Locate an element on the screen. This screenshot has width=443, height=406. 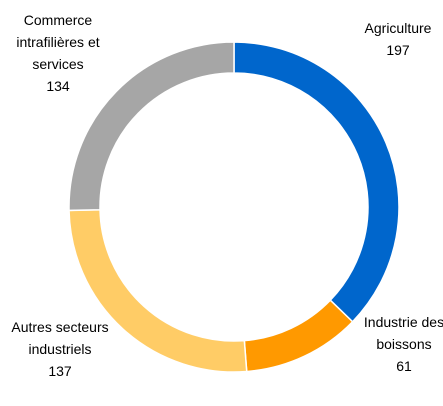
category-label: Autres secteurs industriels is located at coordinates (60, 338).